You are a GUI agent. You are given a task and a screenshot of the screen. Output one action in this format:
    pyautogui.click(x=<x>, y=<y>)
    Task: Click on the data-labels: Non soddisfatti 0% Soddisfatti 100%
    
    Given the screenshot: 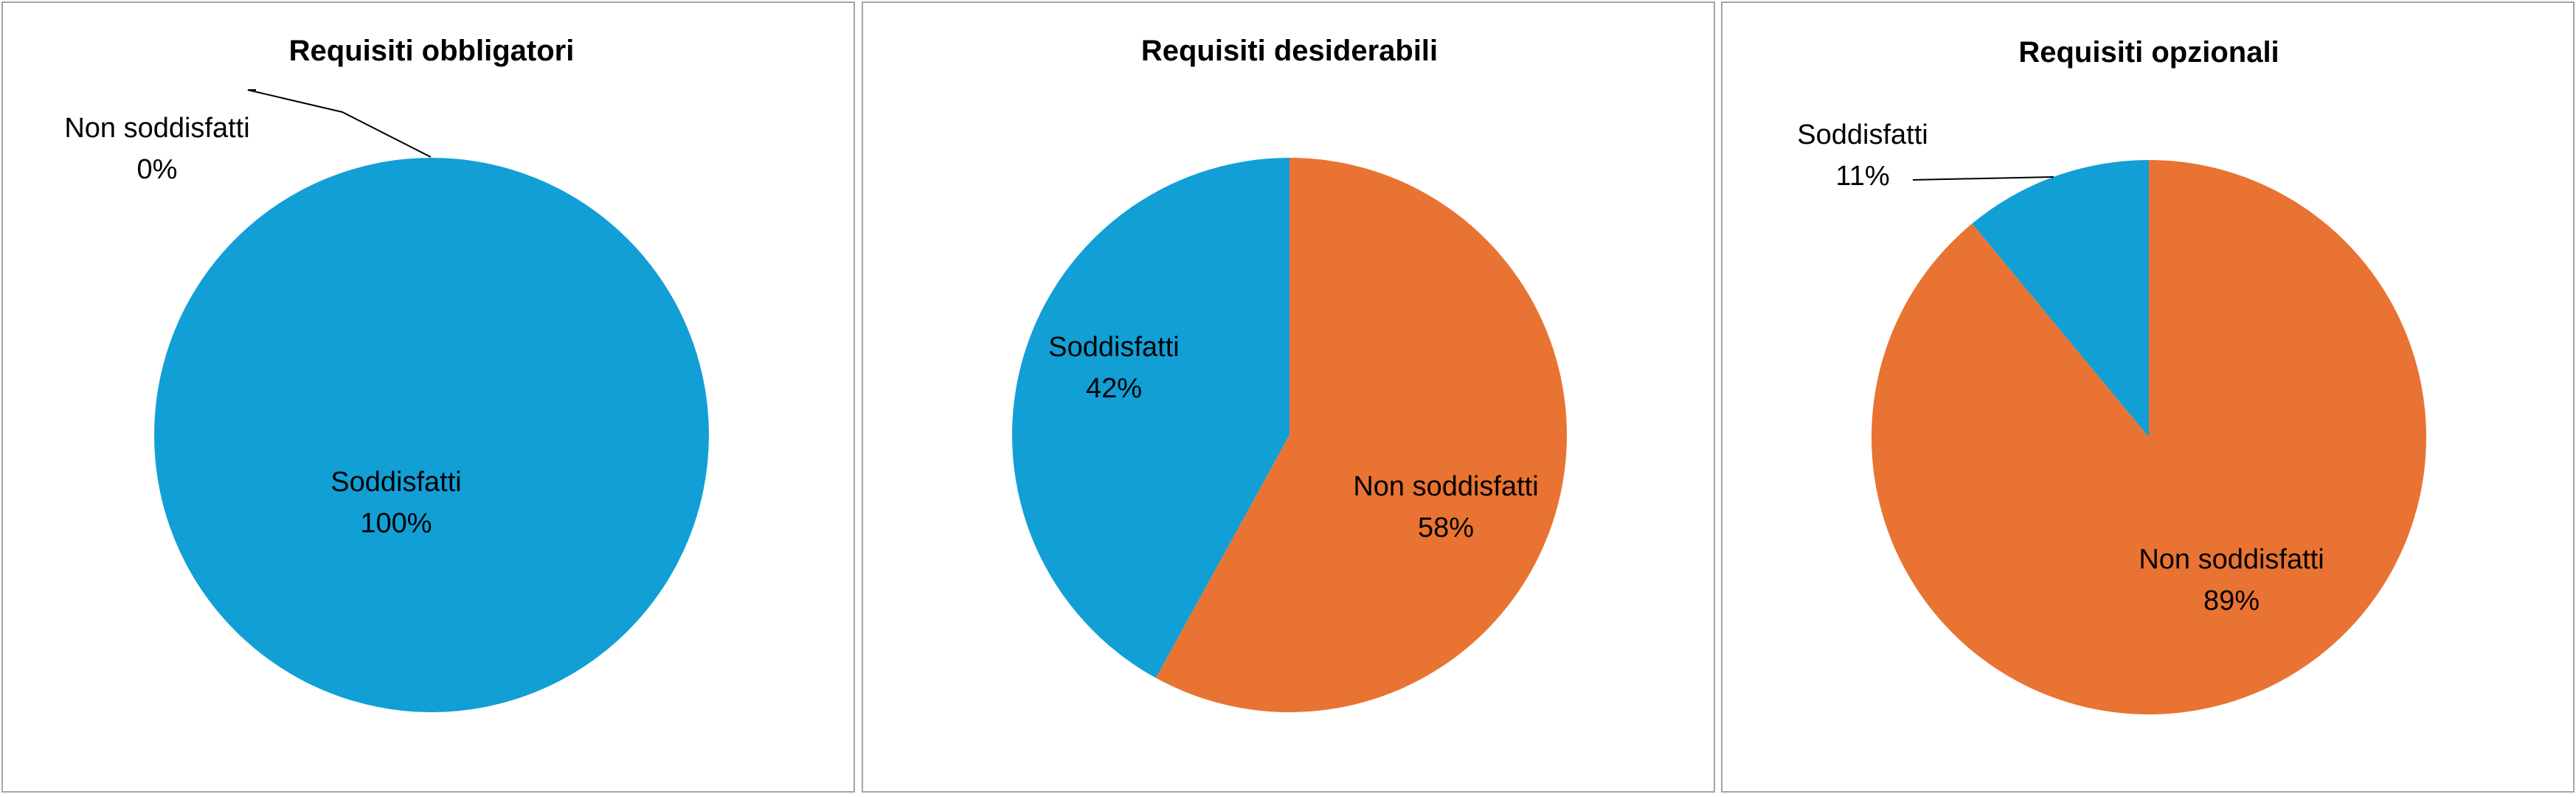 What is the action you would take?
    pyautogui.click(x=263, y=314)
    